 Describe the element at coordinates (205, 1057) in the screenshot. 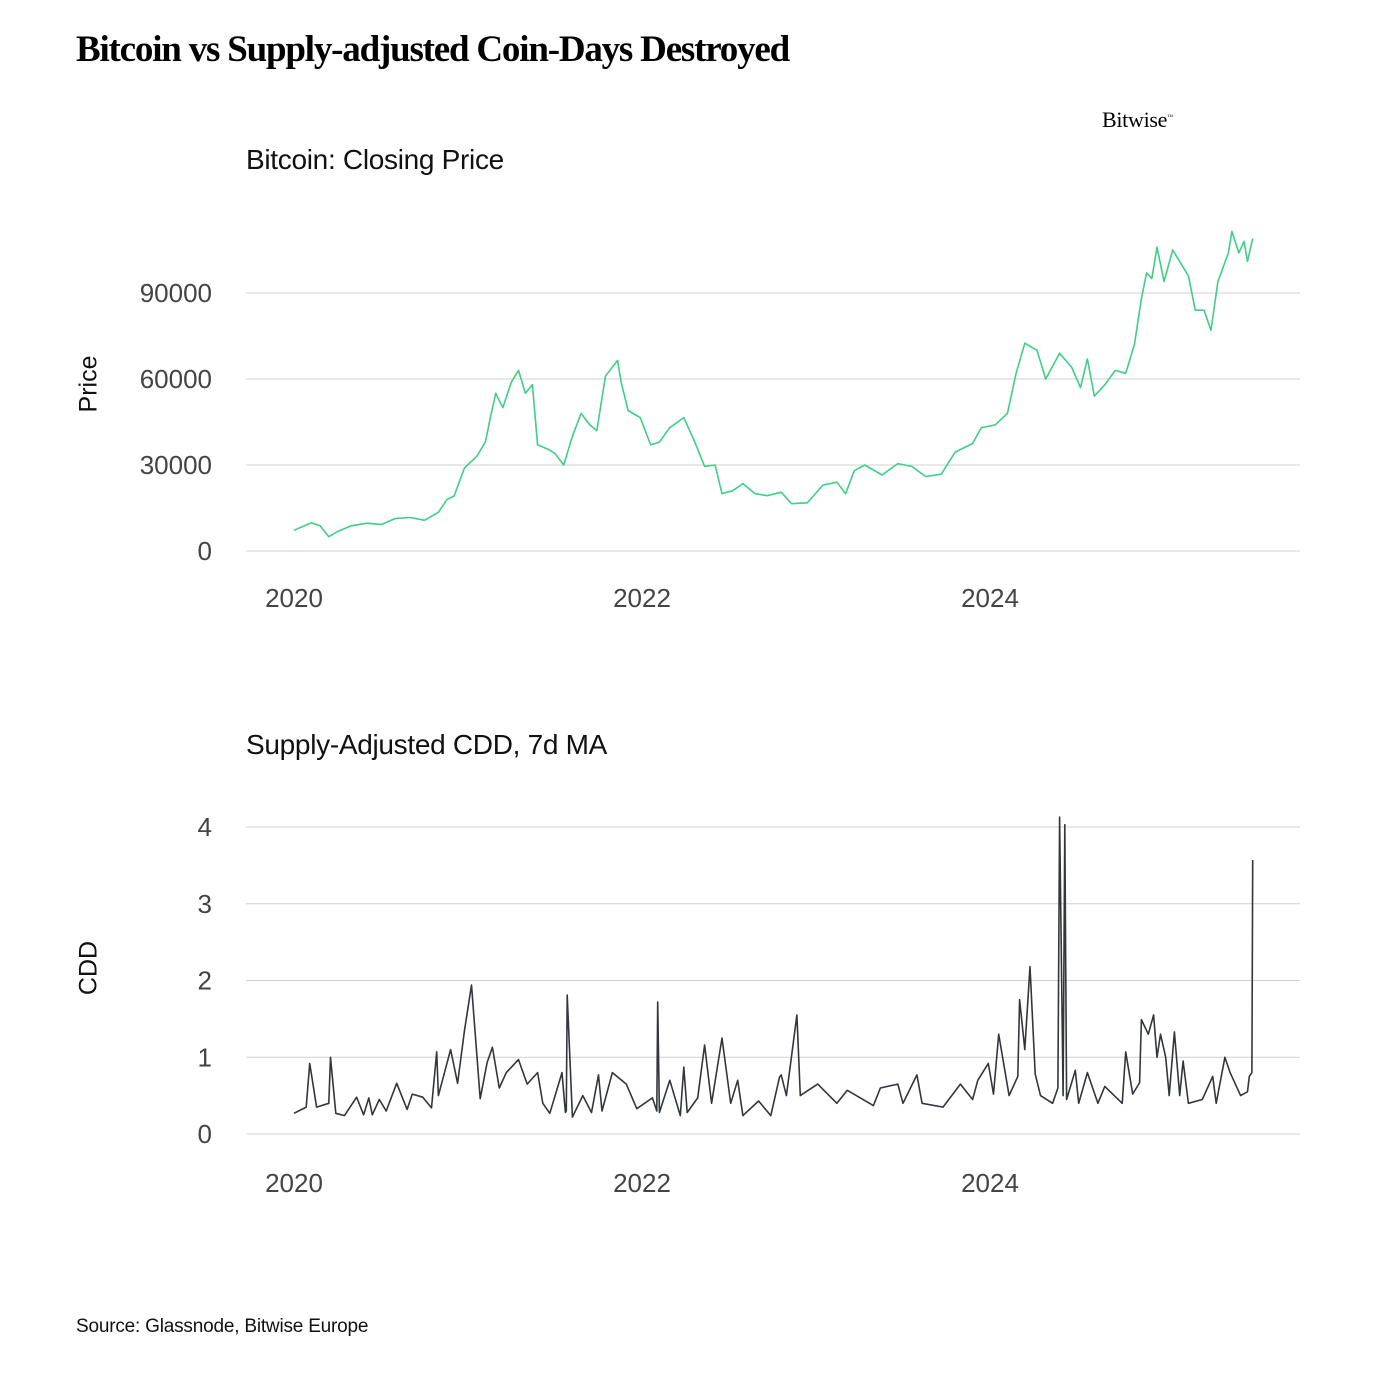

I see `cdd-y-tick-label: 1` at that location.